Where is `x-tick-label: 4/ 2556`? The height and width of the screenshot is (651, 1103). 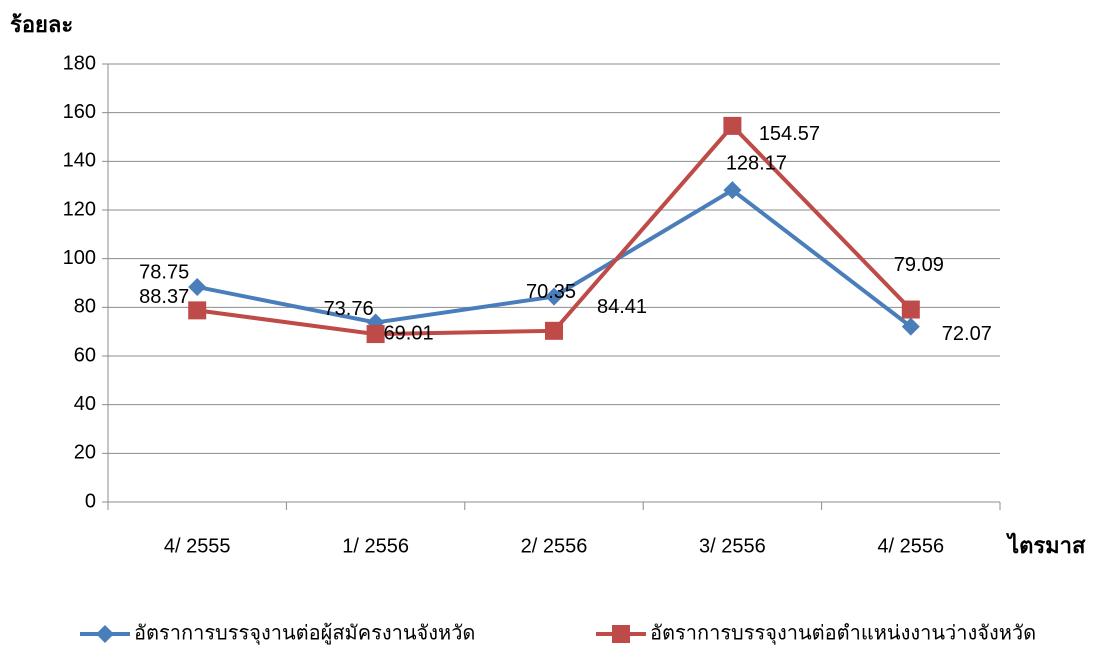 x-tick-label: 4/ 2556 is located at coordinates (910, 546).